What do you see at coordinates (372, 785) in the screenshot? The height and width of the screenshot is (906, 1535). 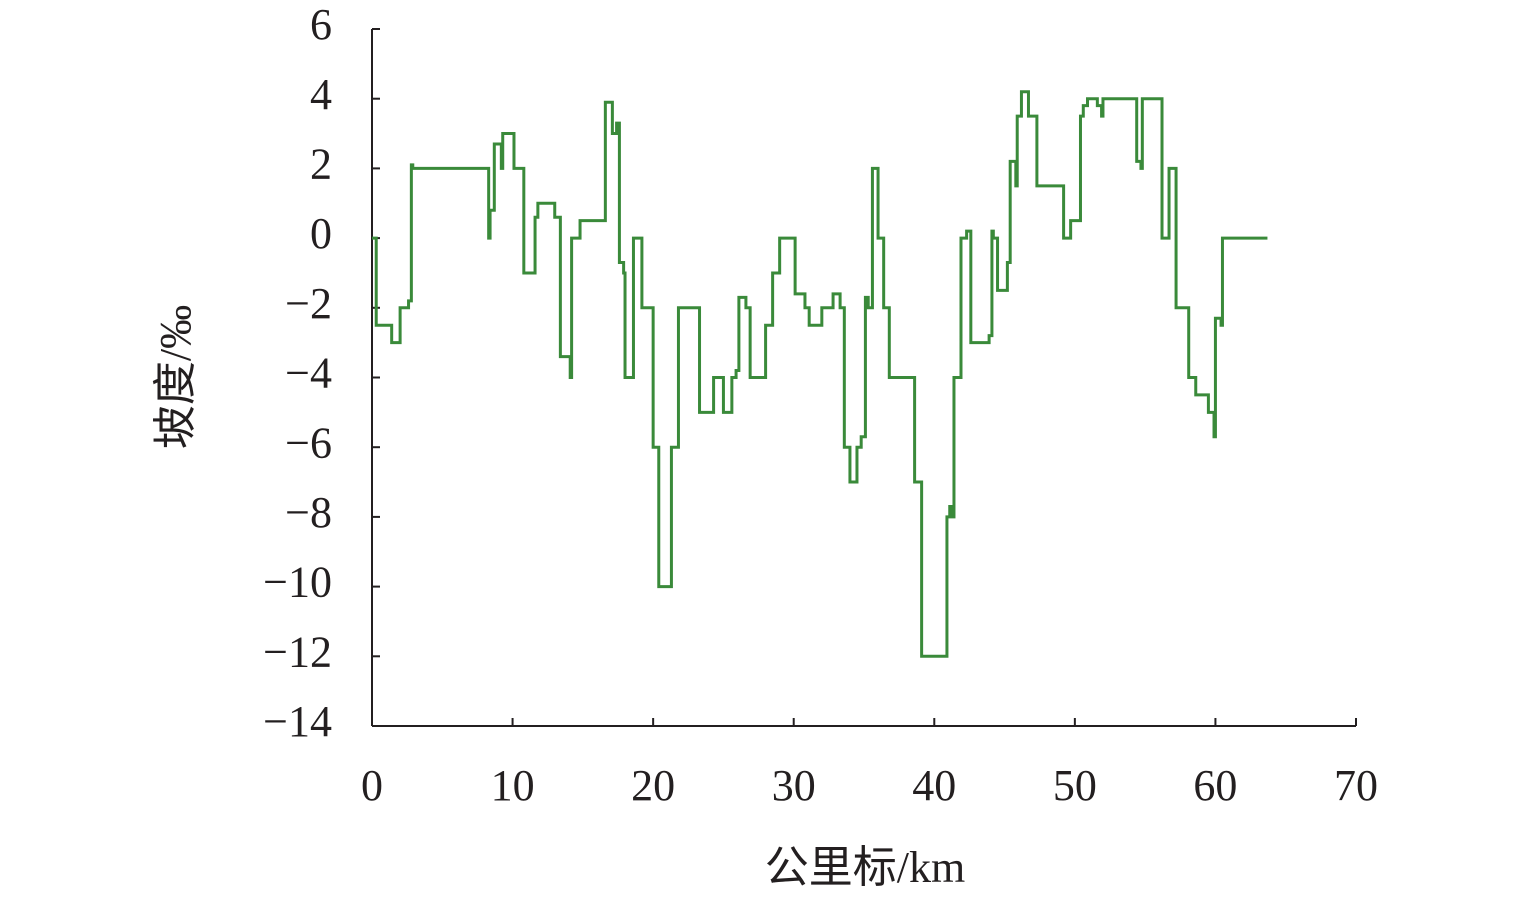 I see `x-tick-label: 0` at bounding box center [372, 785].